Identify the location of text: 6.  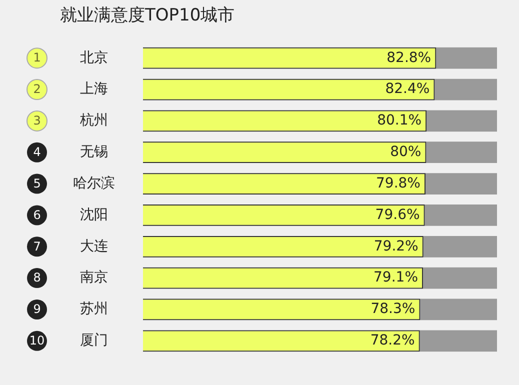
(37, 215).